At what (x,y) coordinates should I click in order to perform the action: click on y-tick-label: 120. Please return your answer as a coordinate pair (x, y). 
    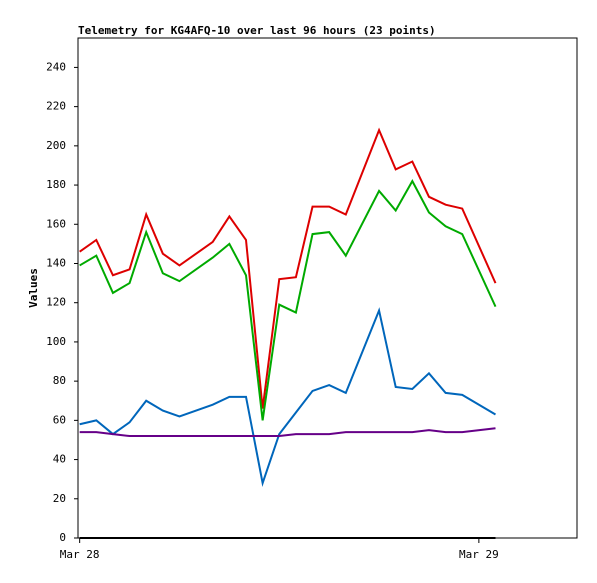
    Looking at the image, I should click on (56, 302).